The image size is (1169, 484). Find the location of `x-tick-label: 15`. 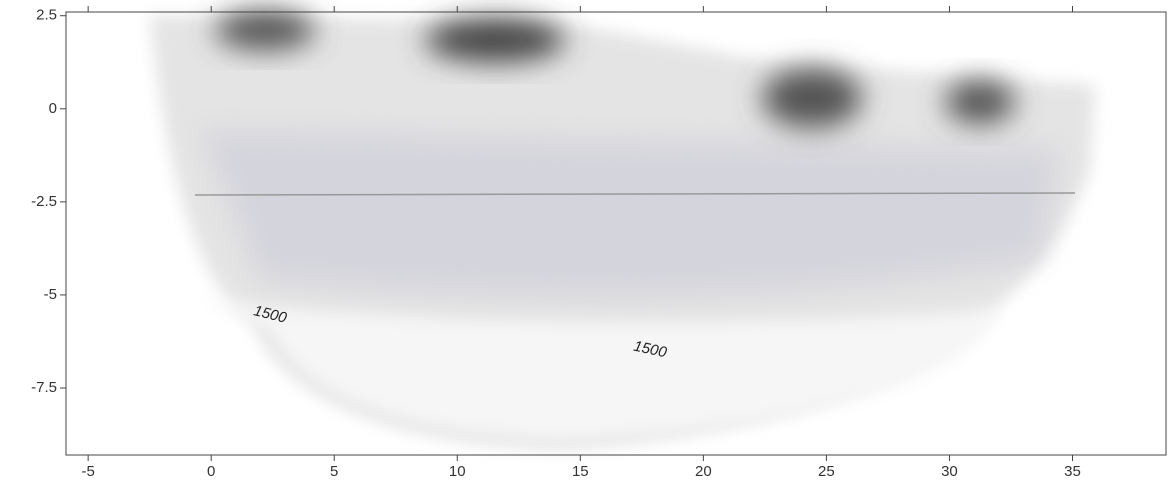

x-tick-label: 15 is located at coordinates (580, 471).